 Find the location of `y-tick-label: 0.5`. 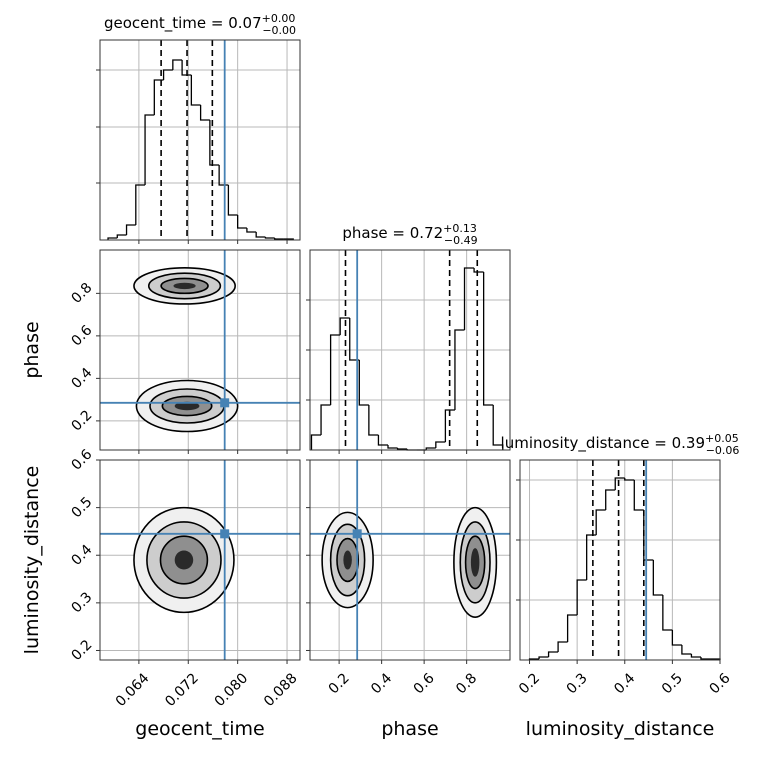

y-tick-label: 0.5 is located at coordinates (81, 507).